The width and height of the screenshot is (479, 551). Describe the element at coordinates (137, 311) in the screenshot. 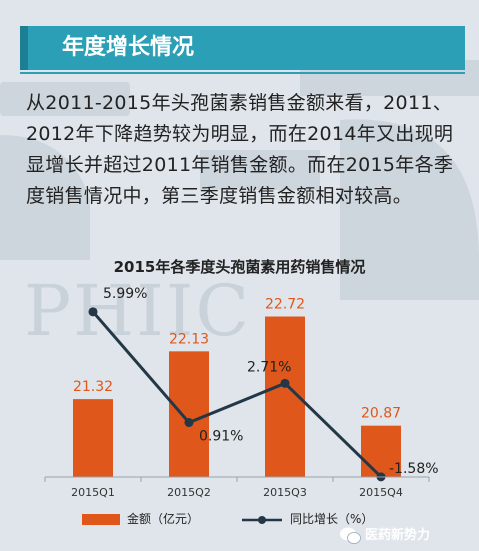

I see `watermark-text: PHIIC` at that location.